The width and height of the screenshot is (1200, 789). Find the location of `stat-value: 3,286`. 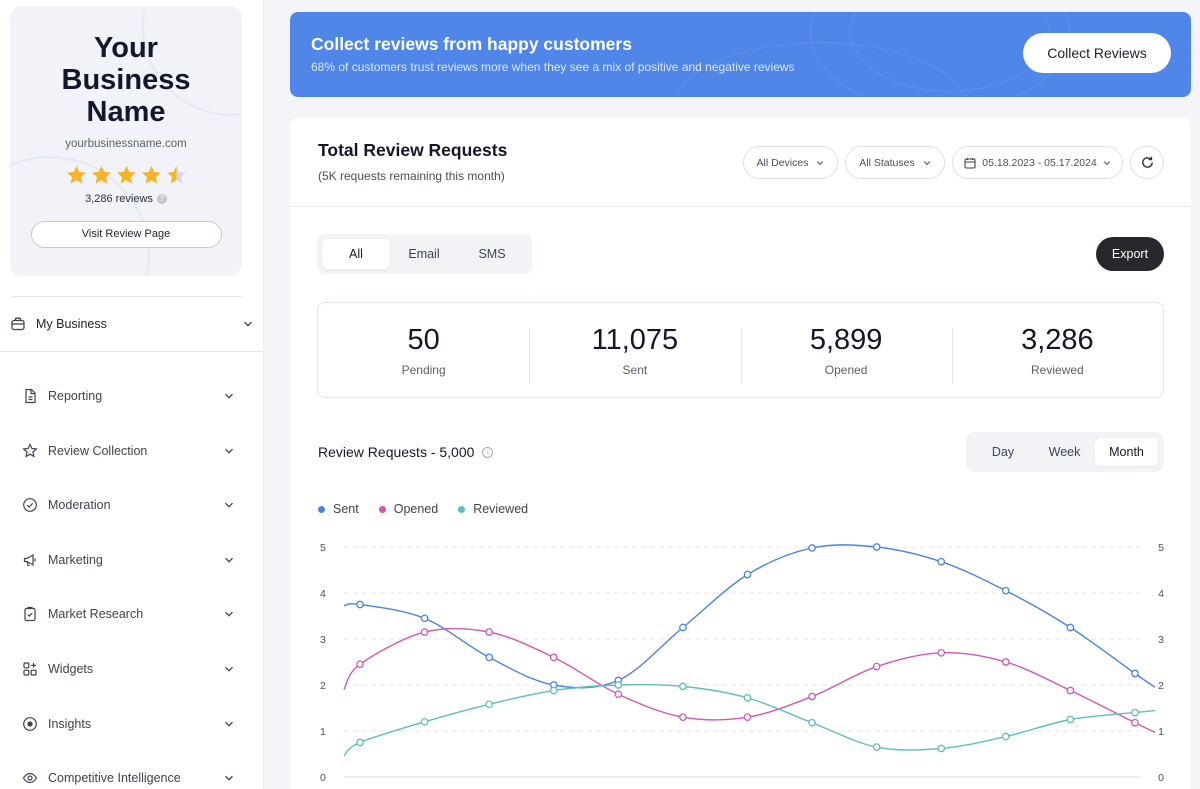

stat-value: 3,286 is located at coordinates (1057, 339).